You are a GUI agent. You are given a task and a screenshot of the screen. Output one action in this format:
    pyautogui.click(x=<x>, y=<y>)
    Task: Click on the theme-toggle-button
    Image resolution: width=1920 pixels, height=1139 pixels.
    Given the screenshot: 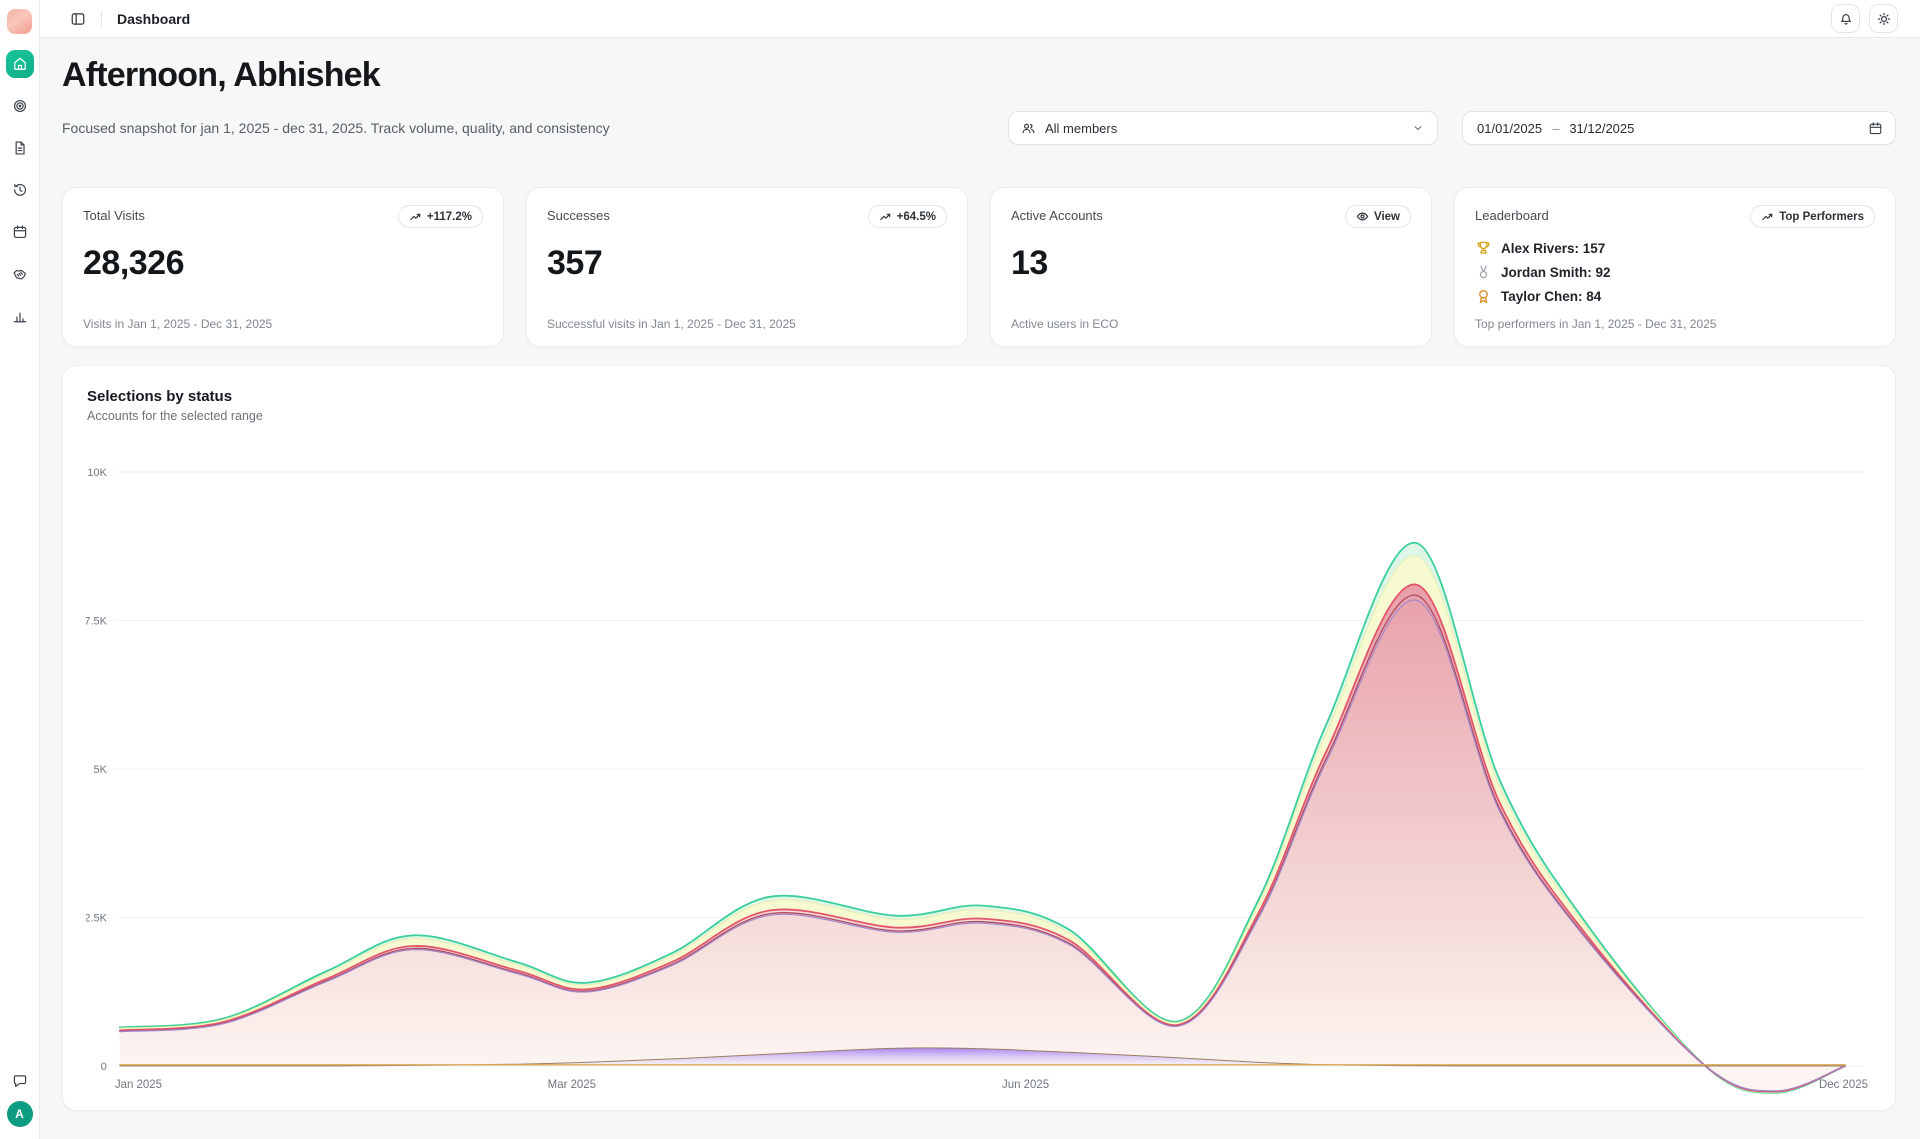 What is the action you would take?
    pyautogui.click(x=1883, y=18)
    